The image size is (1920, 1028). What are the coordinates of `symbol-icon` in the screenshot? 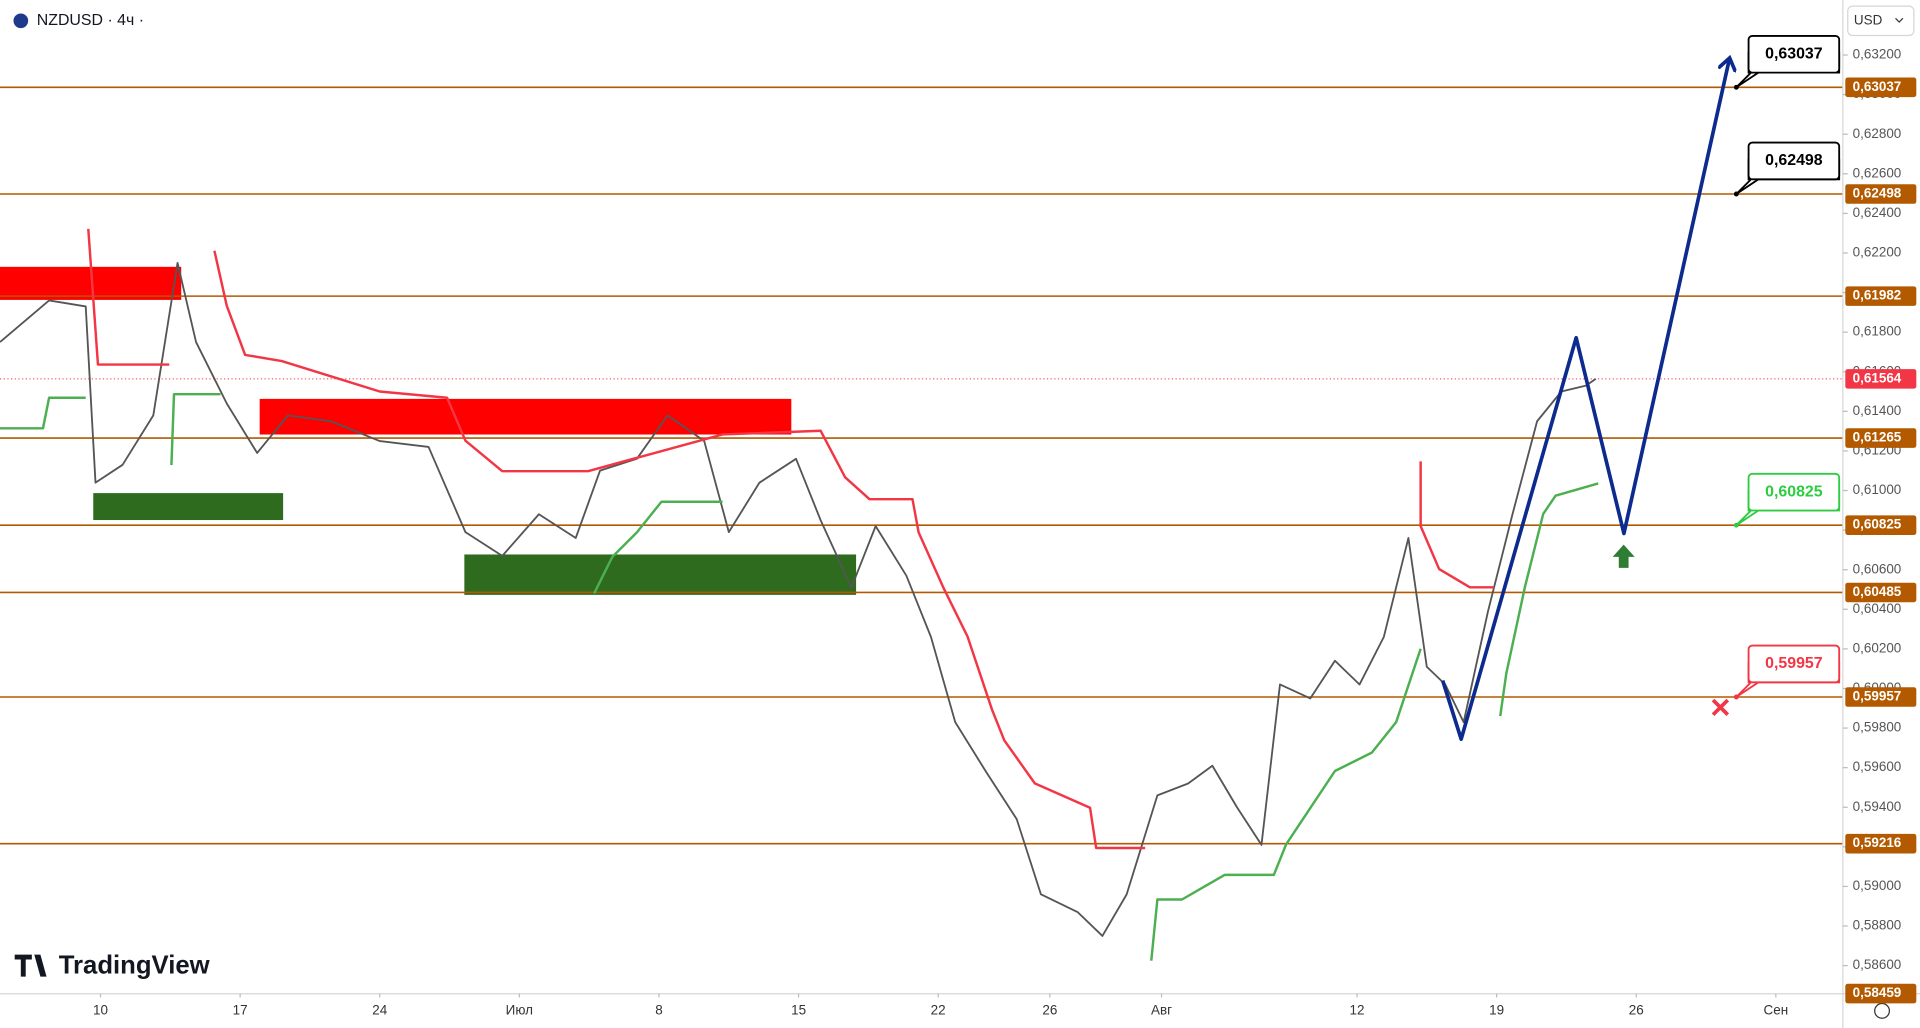 It's located at (21, 21).